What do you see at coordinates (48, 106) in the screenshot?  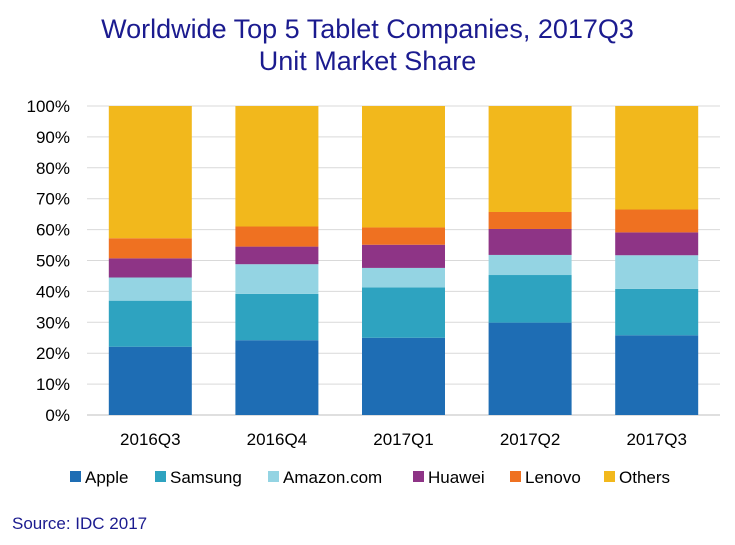 I see `y-tick-label: 100%` at bounding box center [48, 106].